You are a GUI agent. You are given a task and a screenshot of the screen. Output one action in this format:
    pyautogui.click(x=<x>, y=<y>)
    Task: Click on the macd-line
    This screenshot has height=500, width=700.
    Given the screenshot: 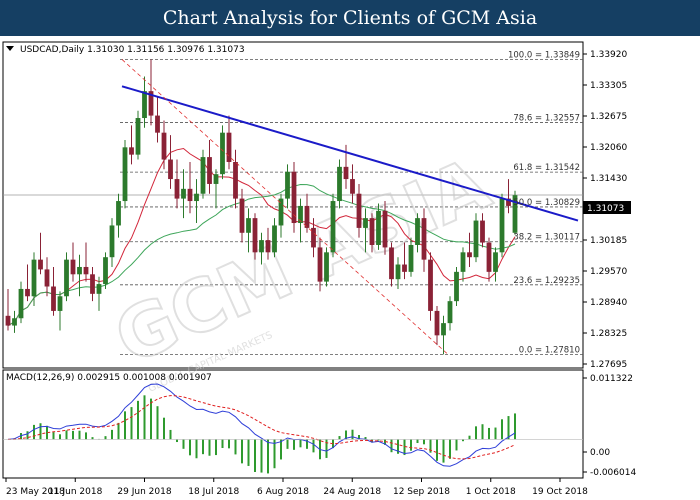 What is the action you would take?
    pyautogui.click(x=261, y=425)
    